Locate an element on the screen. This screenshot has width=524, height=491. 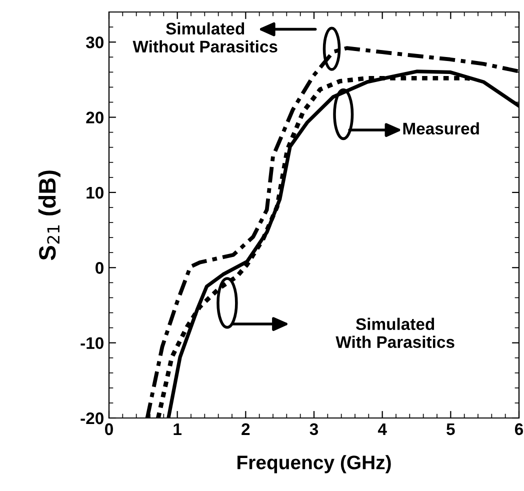
x-axis-title: Frequency (GHz) is located at coordinates (314, 464).